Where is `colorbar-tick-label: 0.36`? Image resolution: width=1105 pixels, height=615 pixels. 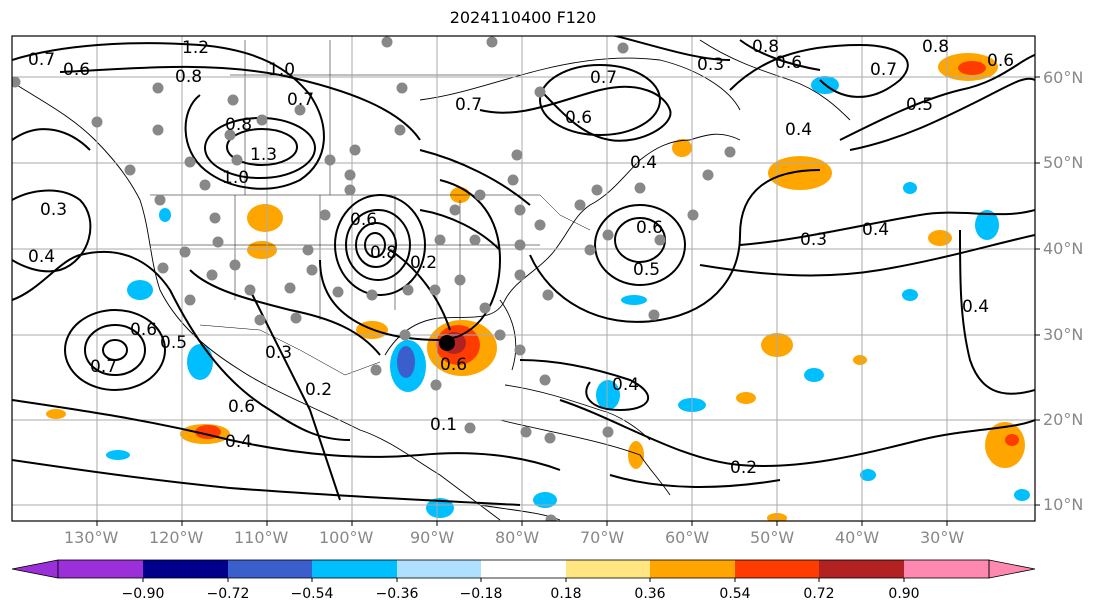 colorbar-tick-label: 0.36 is located at coordinates (650, 594).